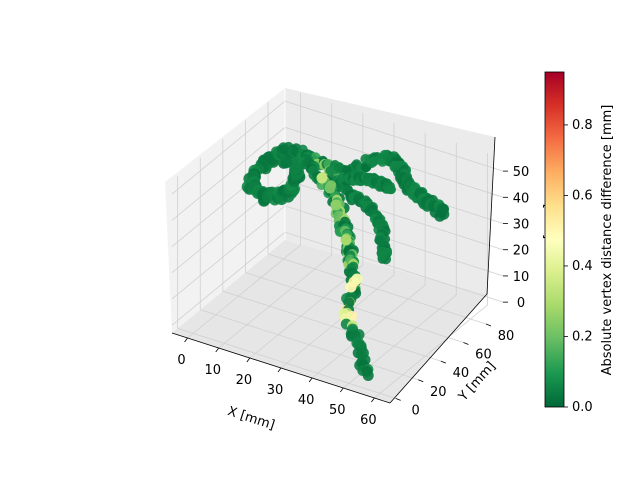 The width and height of the screenshot is (640, 480). I want to click on y-tick-label: 60, so click(483, 355).